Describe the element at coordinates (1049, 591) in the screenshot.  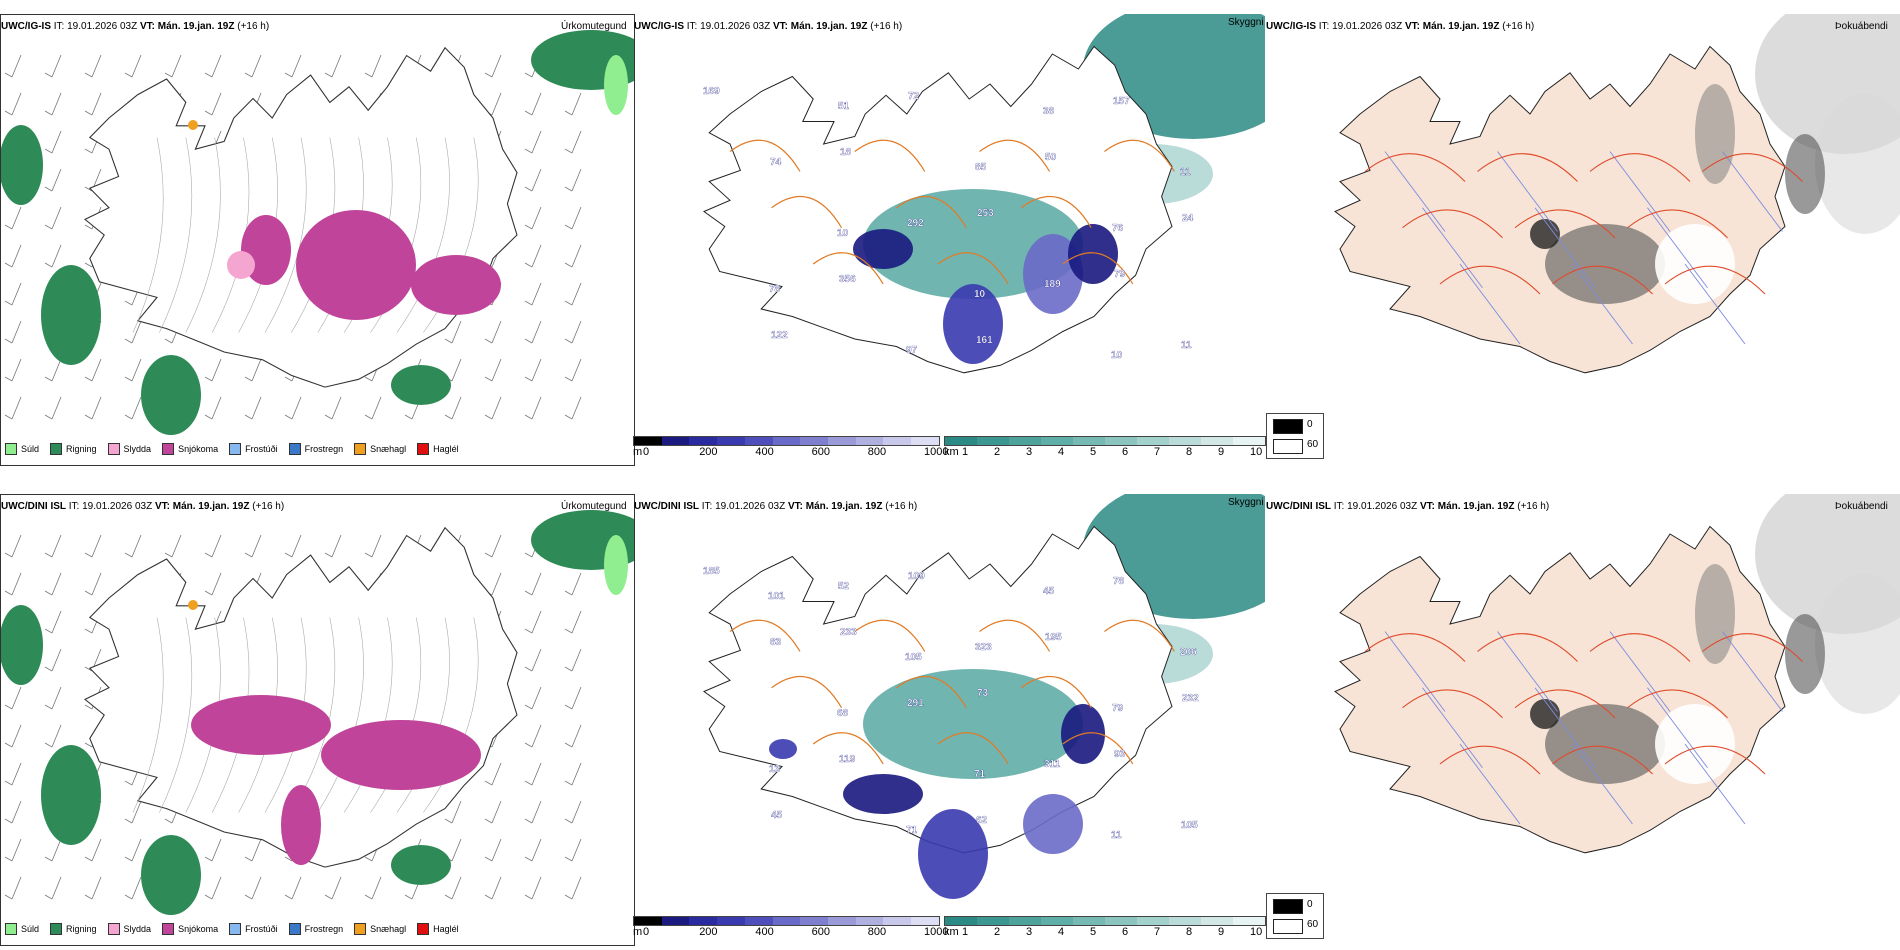
I see `visibility-value-label: 45` at that location.